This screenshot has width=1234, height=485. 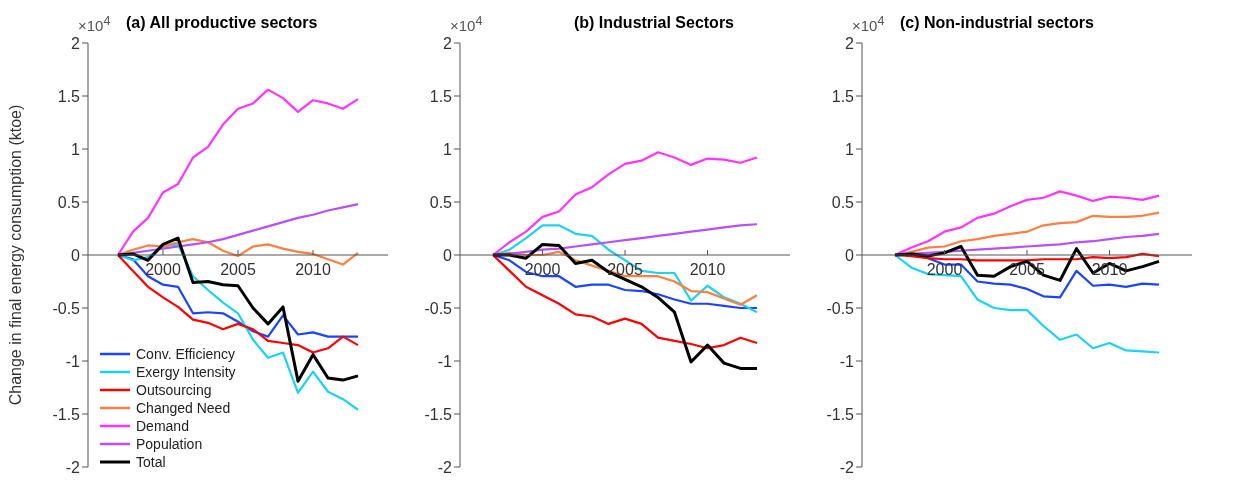 What do you see at coordinates (162, 426) in the screenshot?
I see `legend-label: Demand` at bounding box center [162, 426].